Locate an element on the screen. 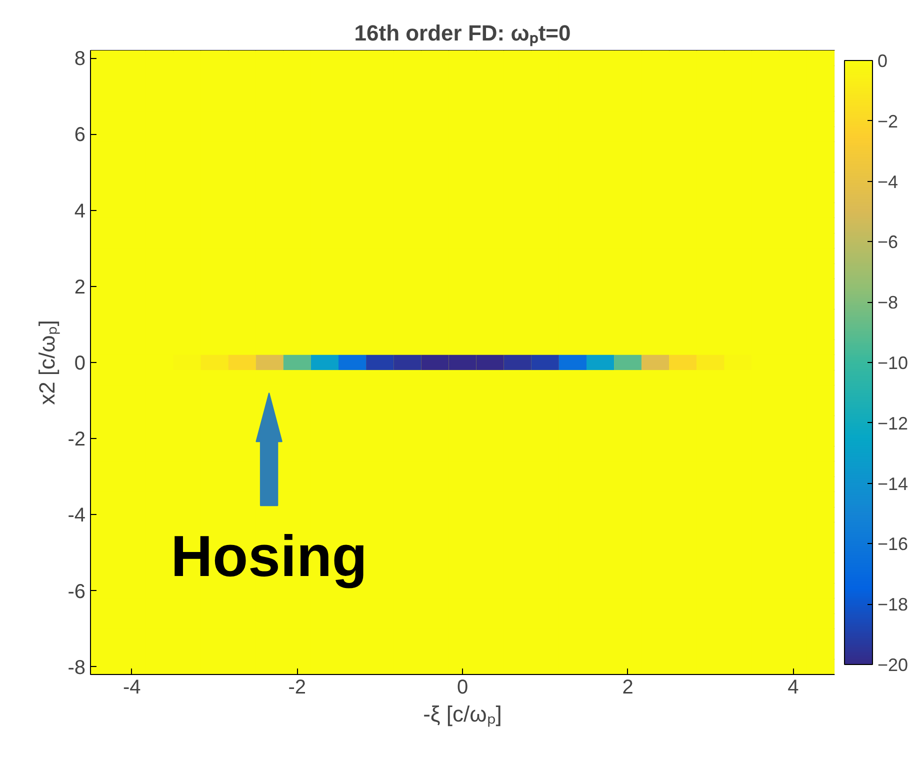 The height and width of the screenshot is (764, 921). y-tick-label: 2 is located at coordinates (80, 287).